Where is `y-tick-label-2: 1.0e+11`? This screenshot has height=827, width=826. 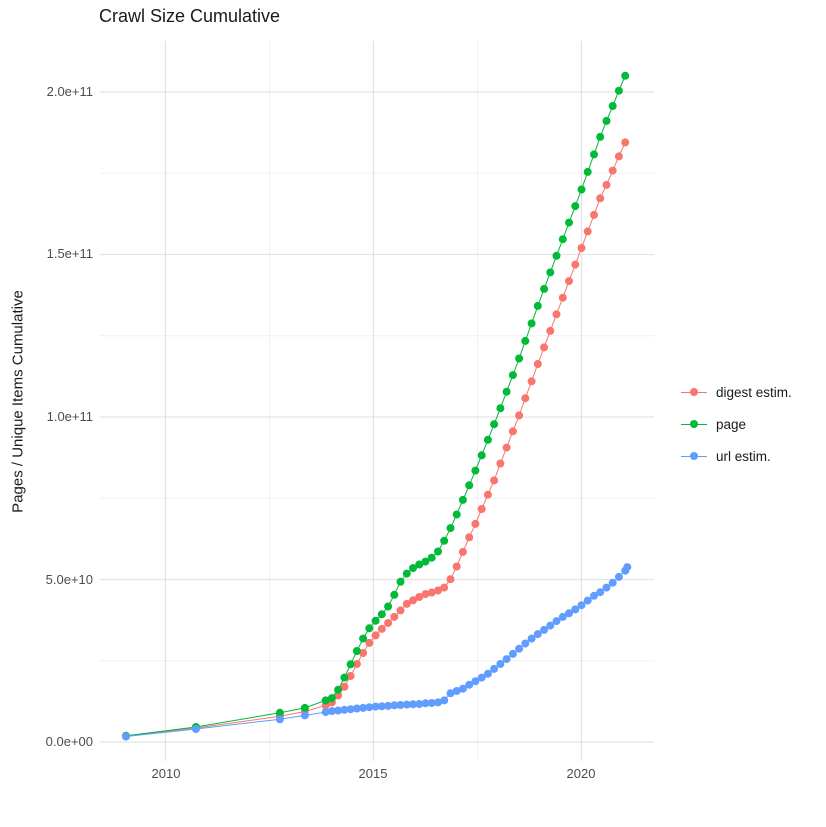
y-tick-label-2: 1.0e+11 is located at coordinates (69, 416).